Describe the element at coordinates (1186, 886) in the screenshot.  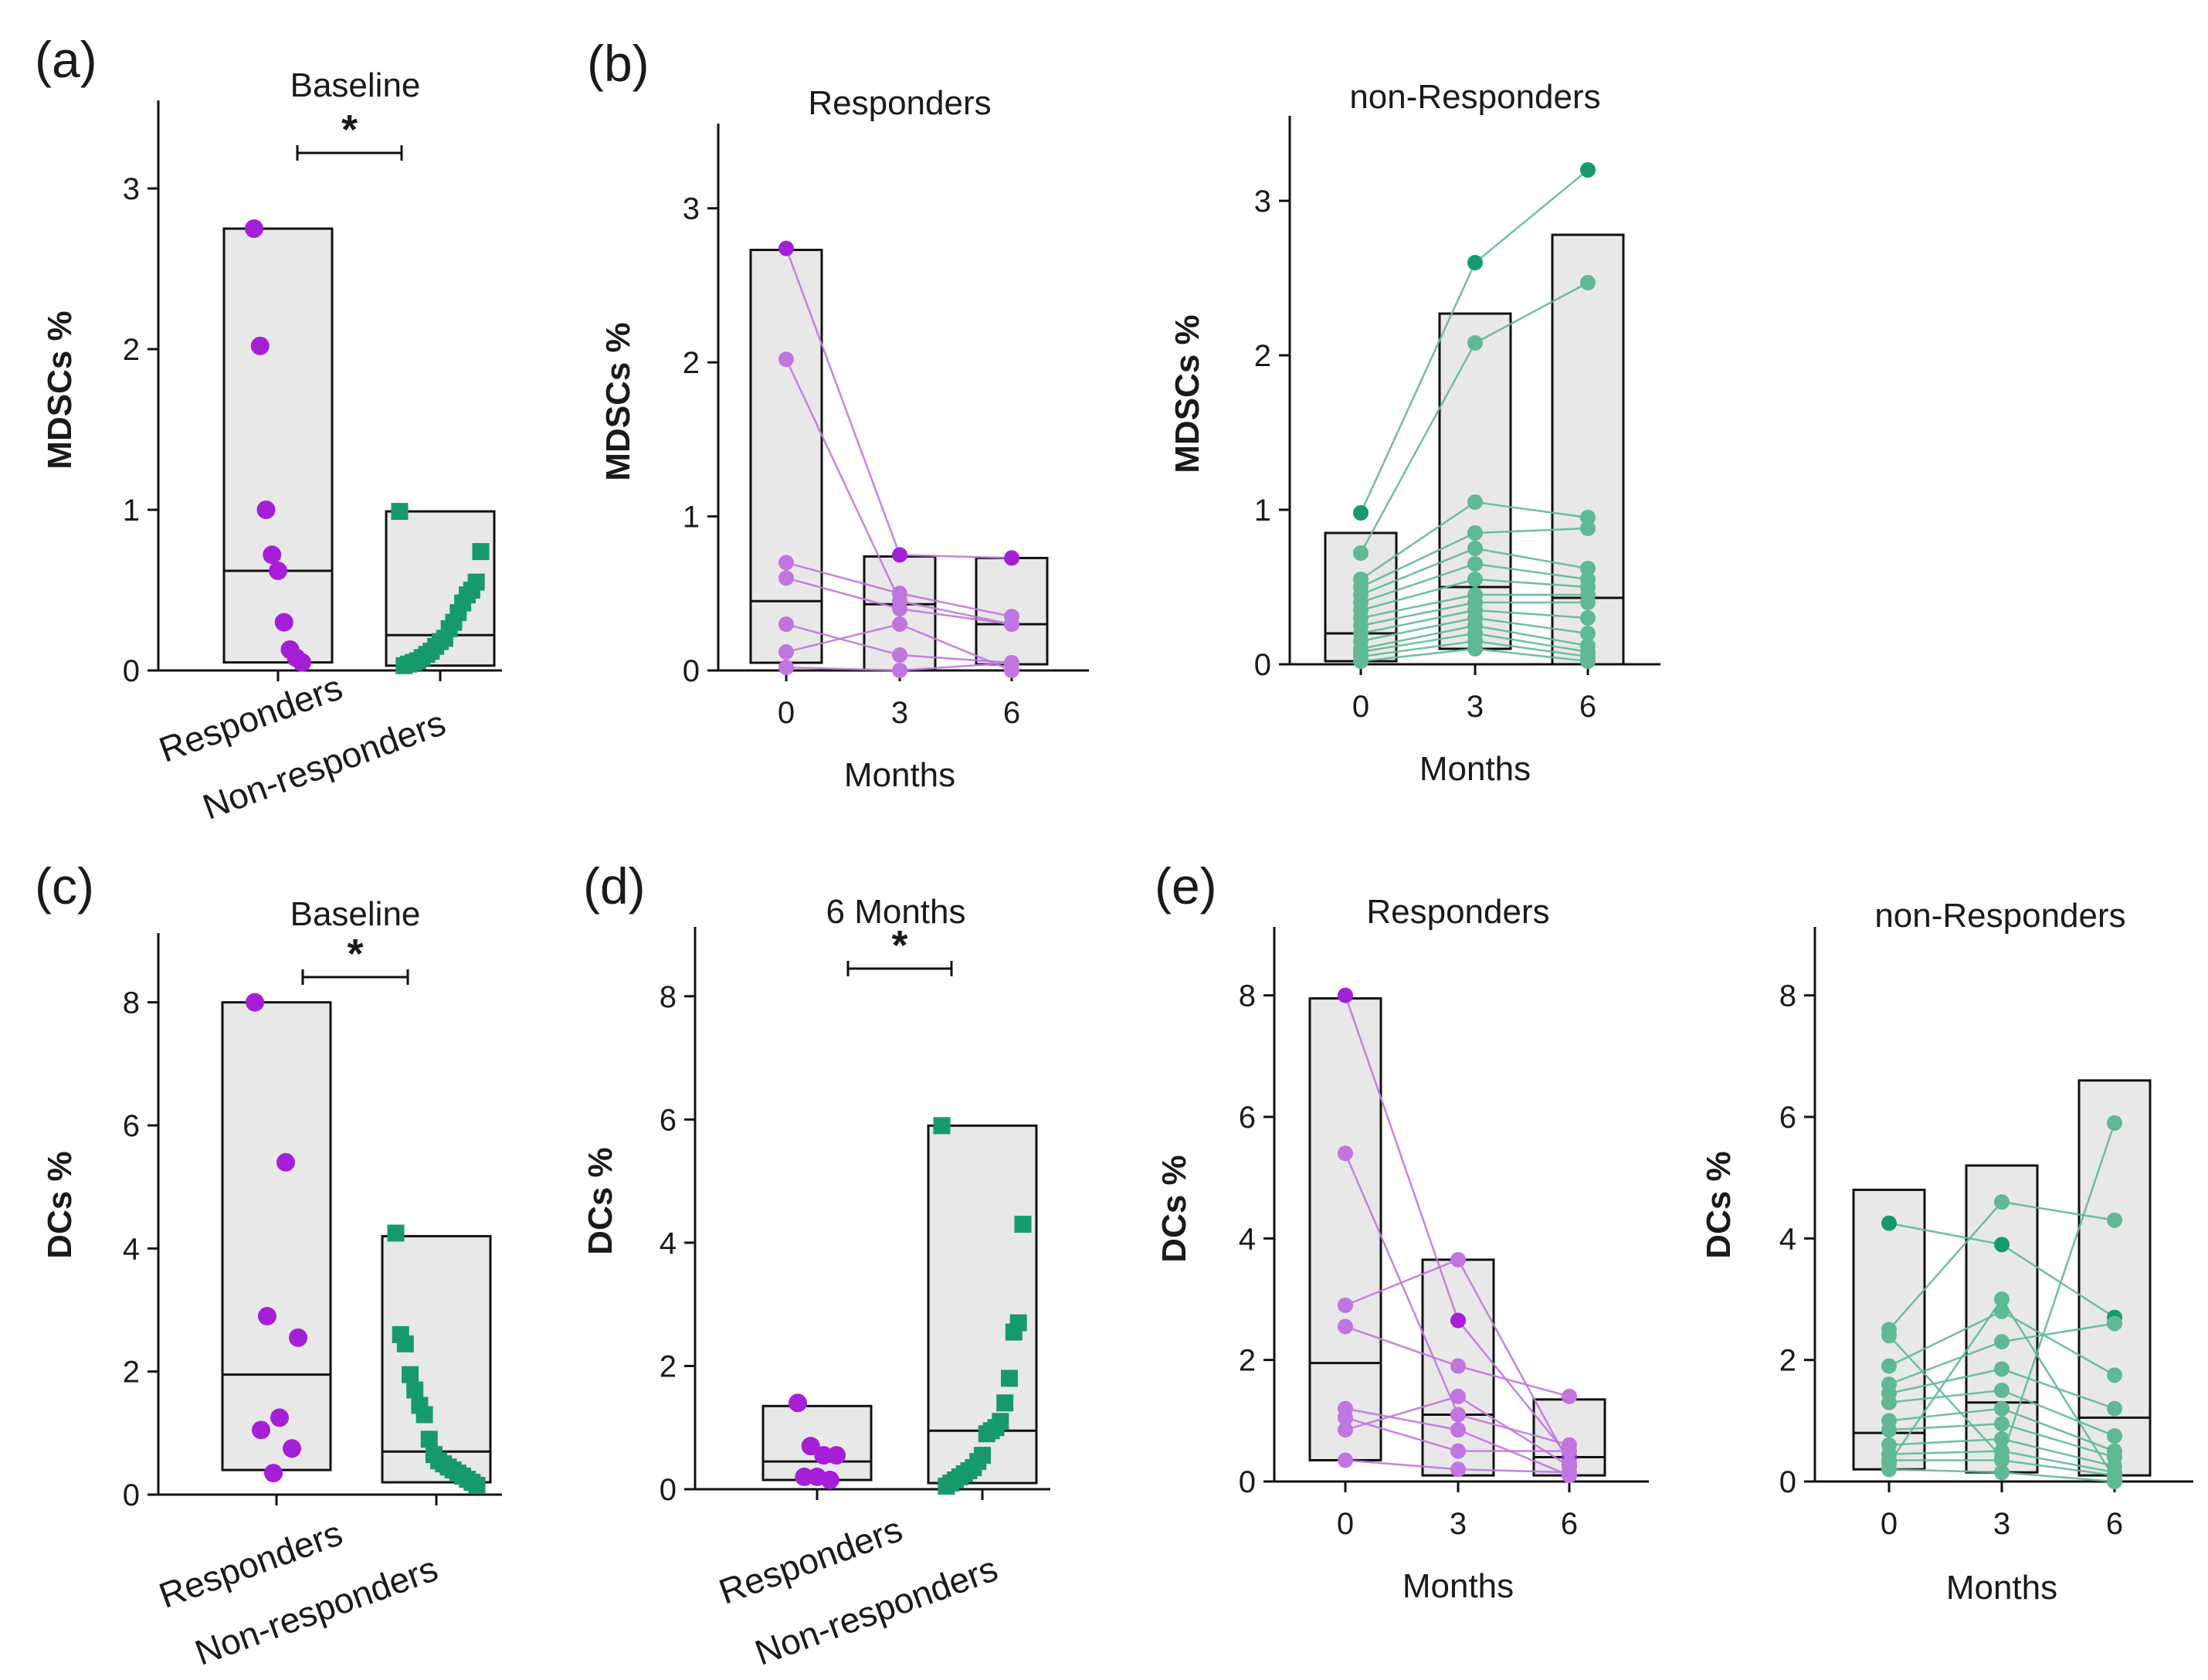
I see `panel-label-e1: (e)` at that location.